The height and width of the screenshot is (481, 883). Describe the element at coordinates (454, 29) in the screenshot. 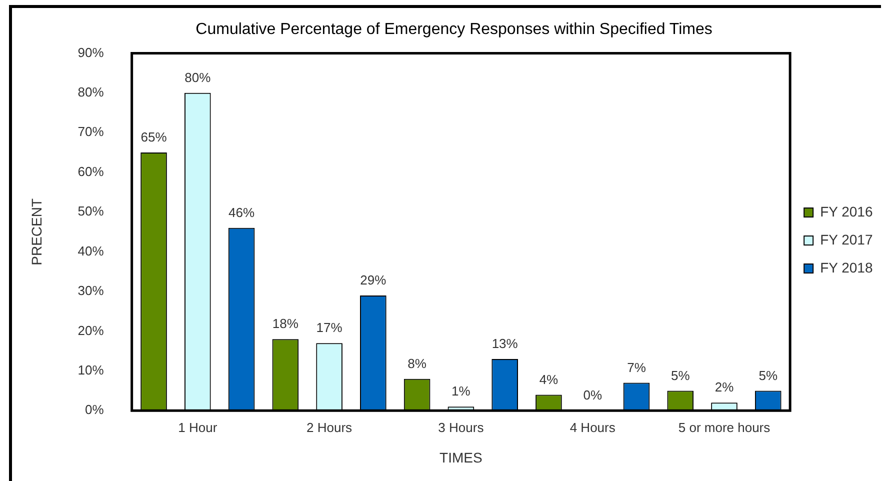

I see `chart-title: Cumulative Percentage of Emergency Responses within Specified Times` at that location.